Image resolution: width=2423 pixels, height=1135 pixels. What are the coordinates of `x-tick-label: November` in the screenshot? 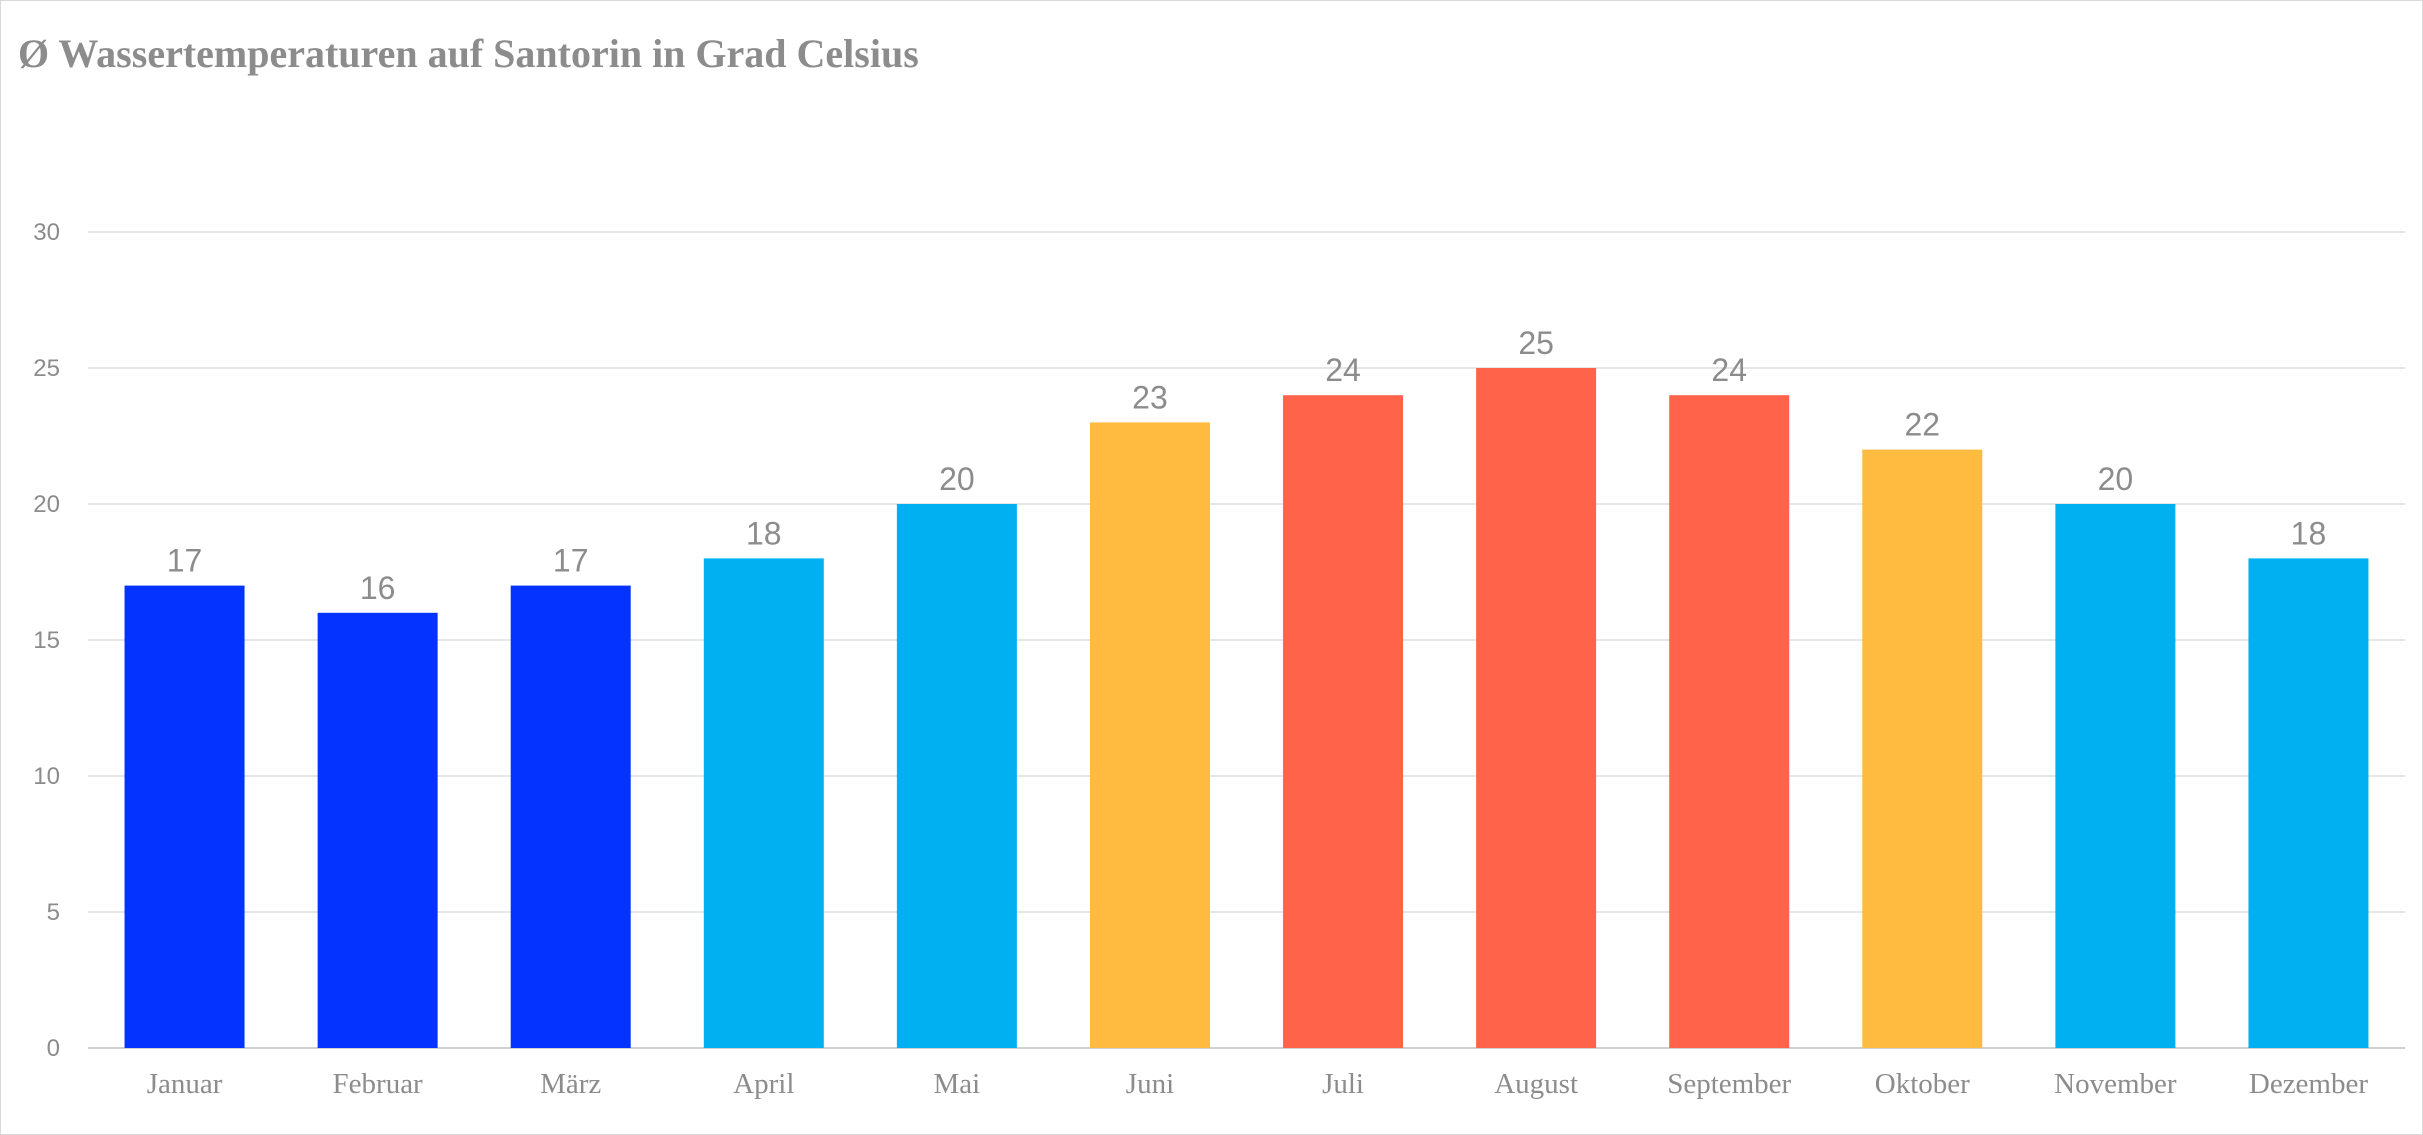 It's located at (2115, 1084).